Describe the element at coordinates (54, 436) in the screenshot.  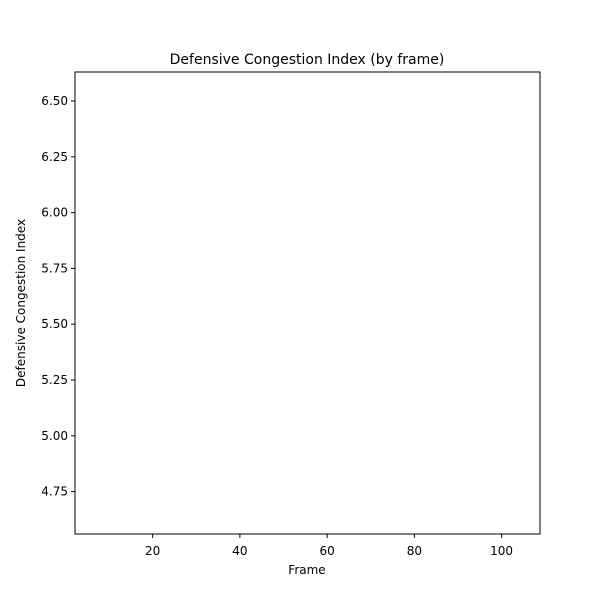
I see `y-tick-label: 5.00` at that location.